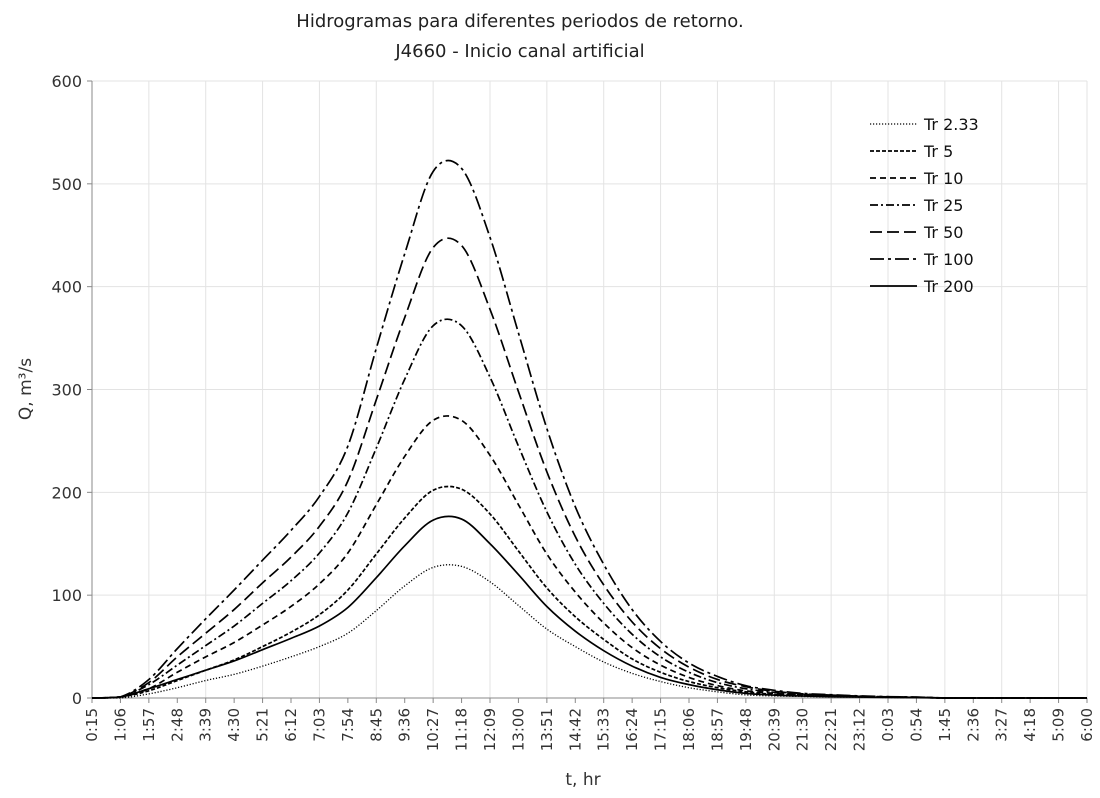  I want to click on x-tick-label: 4:30, so click(234, 725).